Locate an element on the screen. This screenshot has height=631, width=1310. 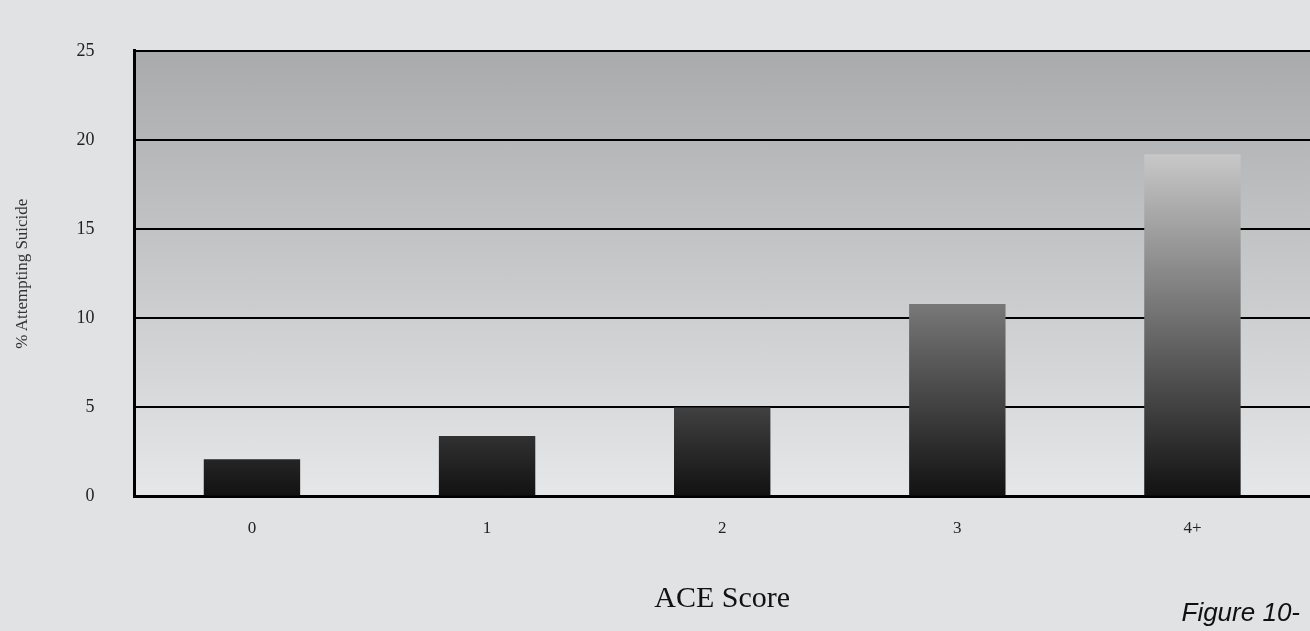
y-tick-label: 25 is located at coordinates (85, 49).